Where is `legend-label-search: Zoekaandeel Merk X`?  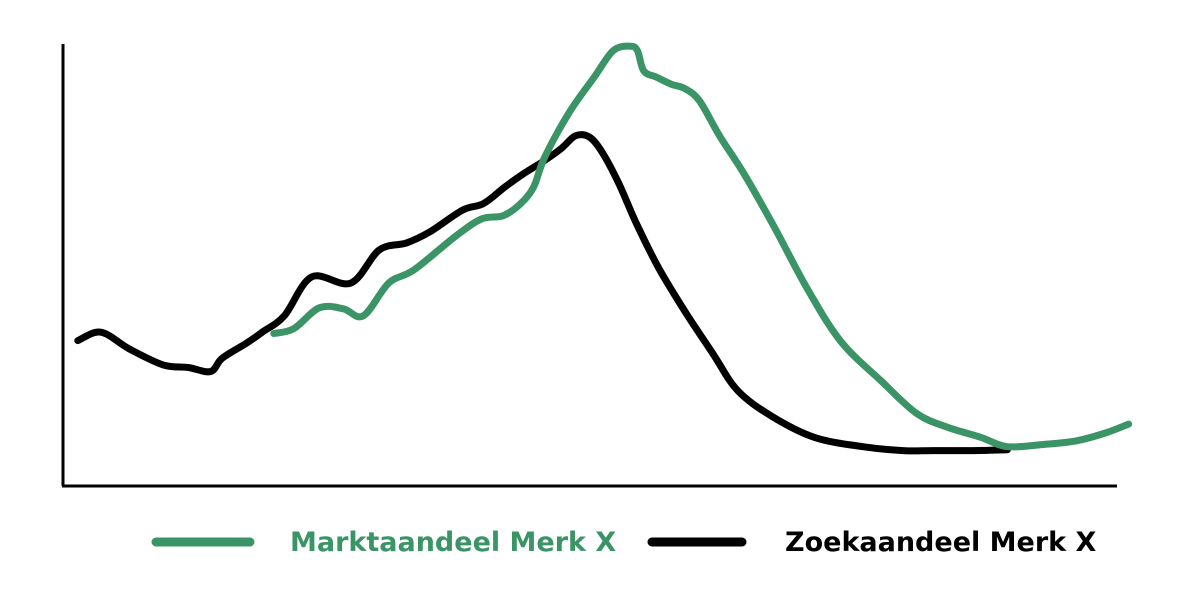 legend-label-search: Zoekaandeel Merk X is located at coordinates (941, 542).